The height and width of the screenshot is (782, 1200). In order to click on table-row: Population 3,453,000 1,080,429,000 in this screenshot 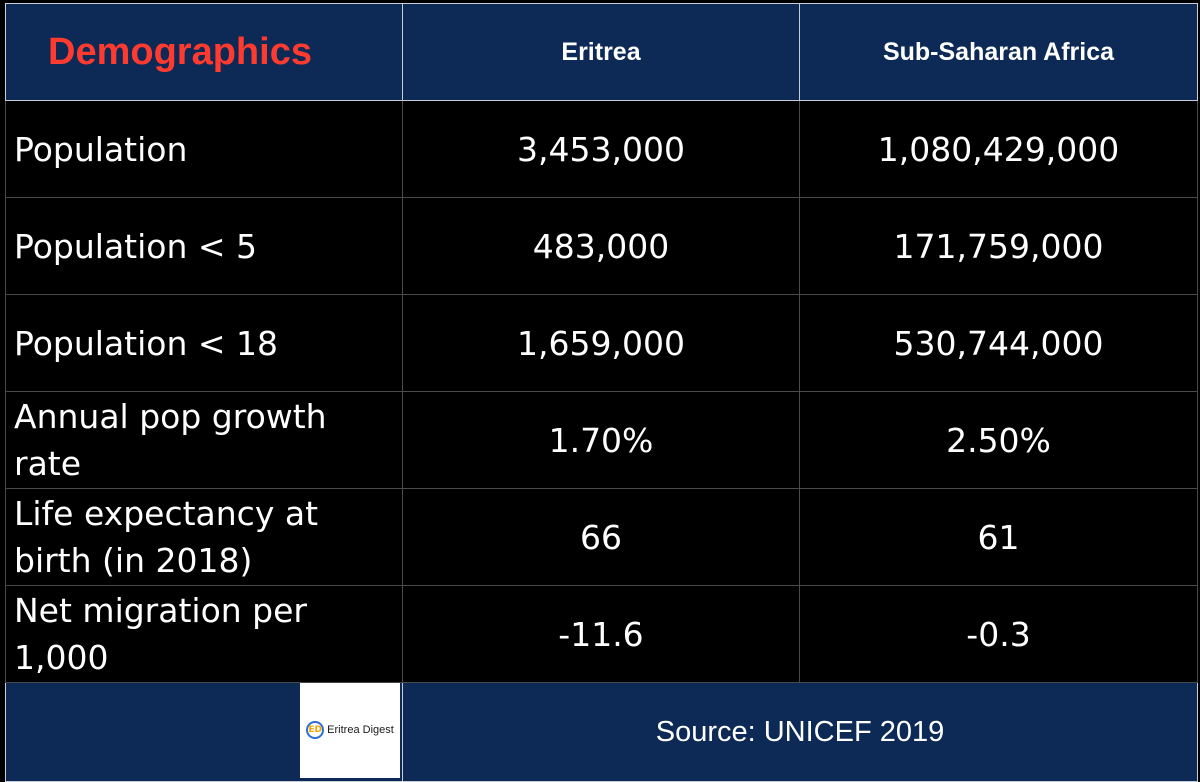, I will do `click(601, 149)`.